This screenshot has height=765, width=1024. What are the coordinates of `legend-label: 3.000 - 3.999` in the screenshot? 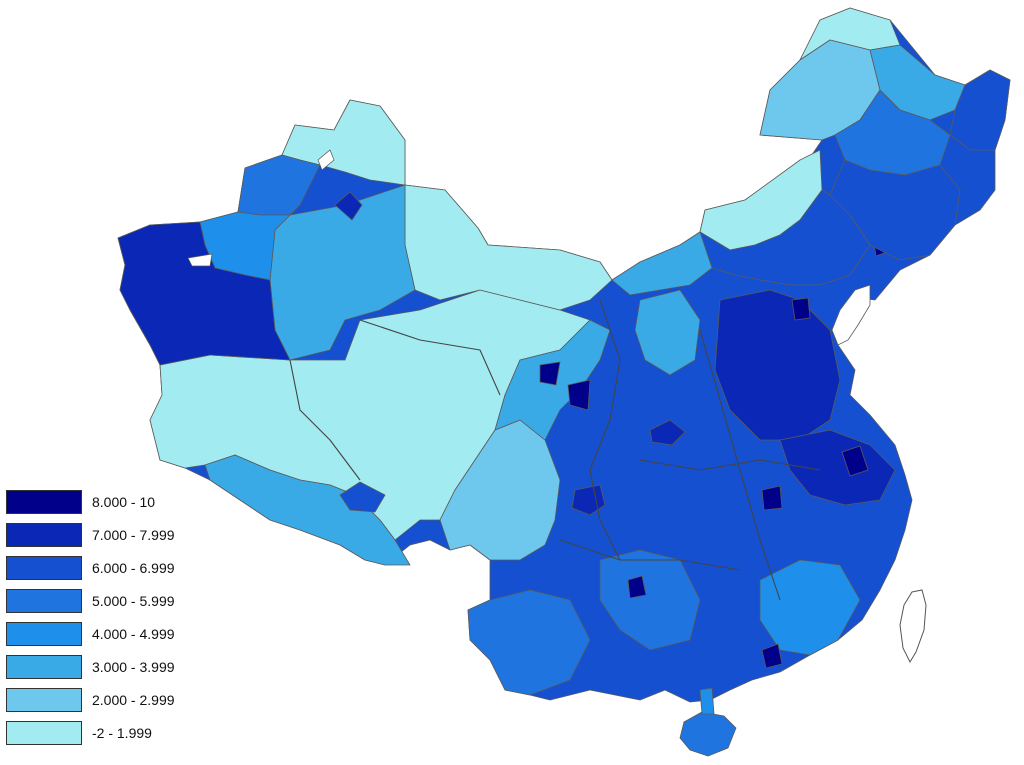 It's located at (133, 667).